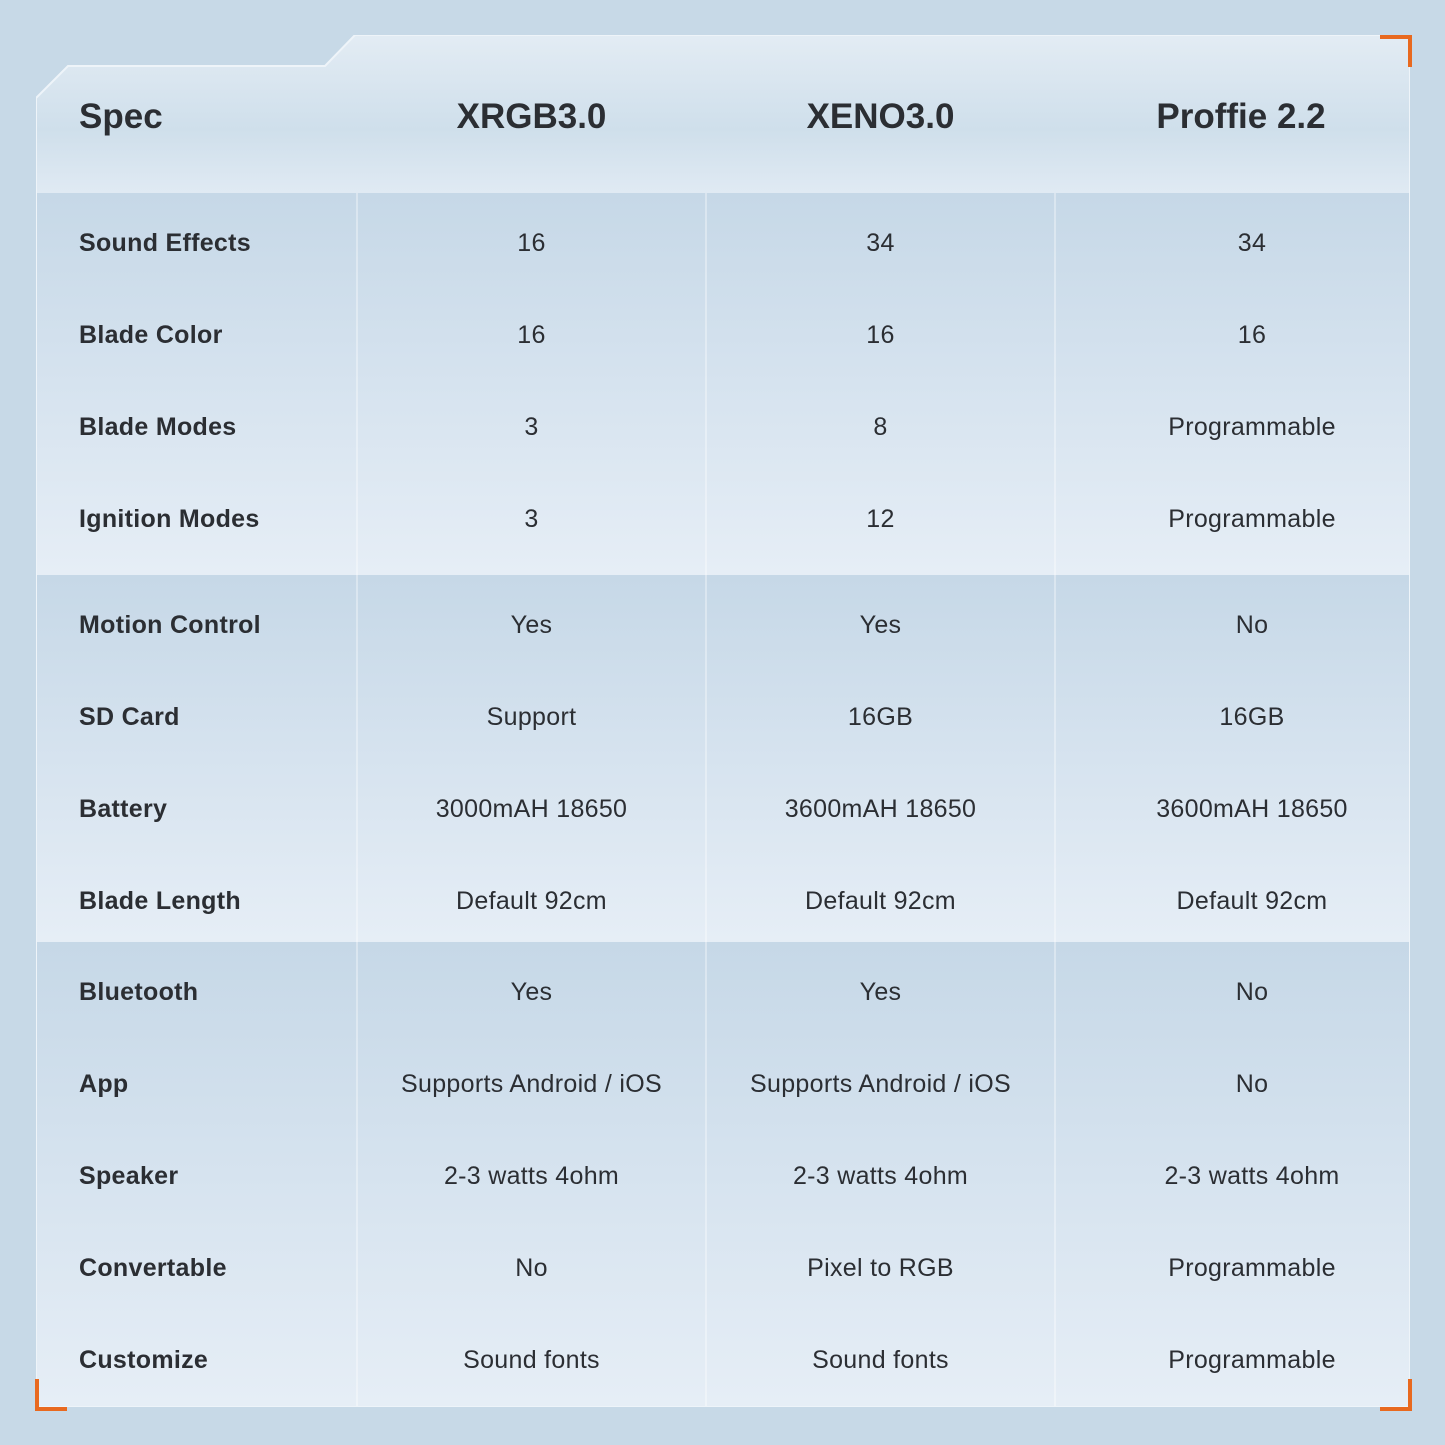 Image resolution: width=1445 pixels, height=1445 pixels. What do you see at coordinates (51, 1395) in the screenshot?
I see `corner-accent-bottom-left` at bounding box center [51, 1395].